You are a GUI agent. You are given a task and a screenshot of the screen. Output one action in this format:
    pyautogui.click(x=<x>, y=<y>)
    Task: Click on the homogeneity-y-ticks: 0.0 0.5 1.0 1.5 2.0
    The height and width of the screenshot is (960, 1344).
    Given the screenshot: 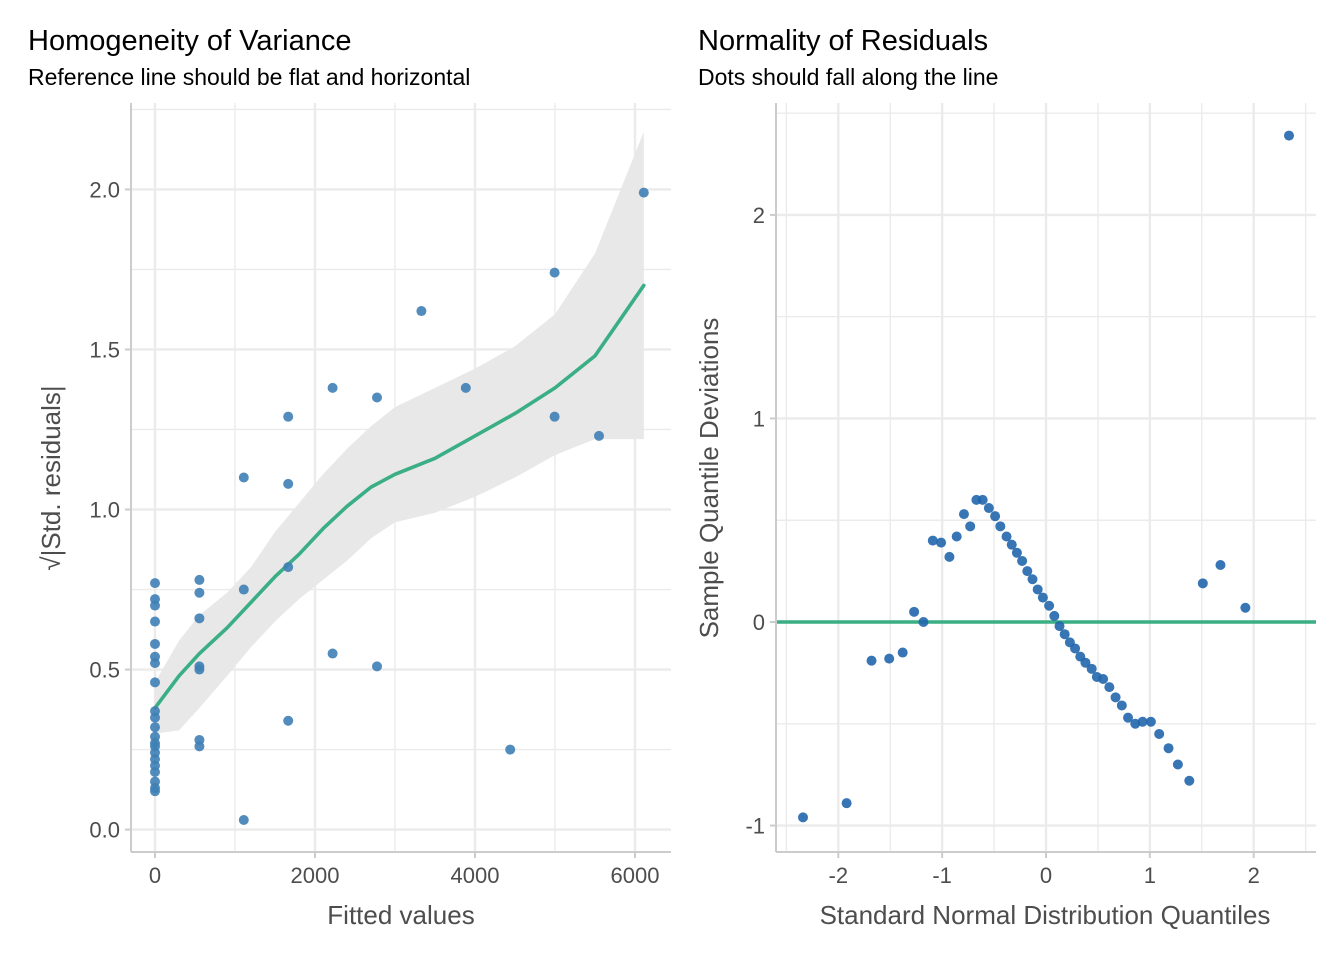 What is the action you would take?
    pyautogui.click(x=110, y=510)
    